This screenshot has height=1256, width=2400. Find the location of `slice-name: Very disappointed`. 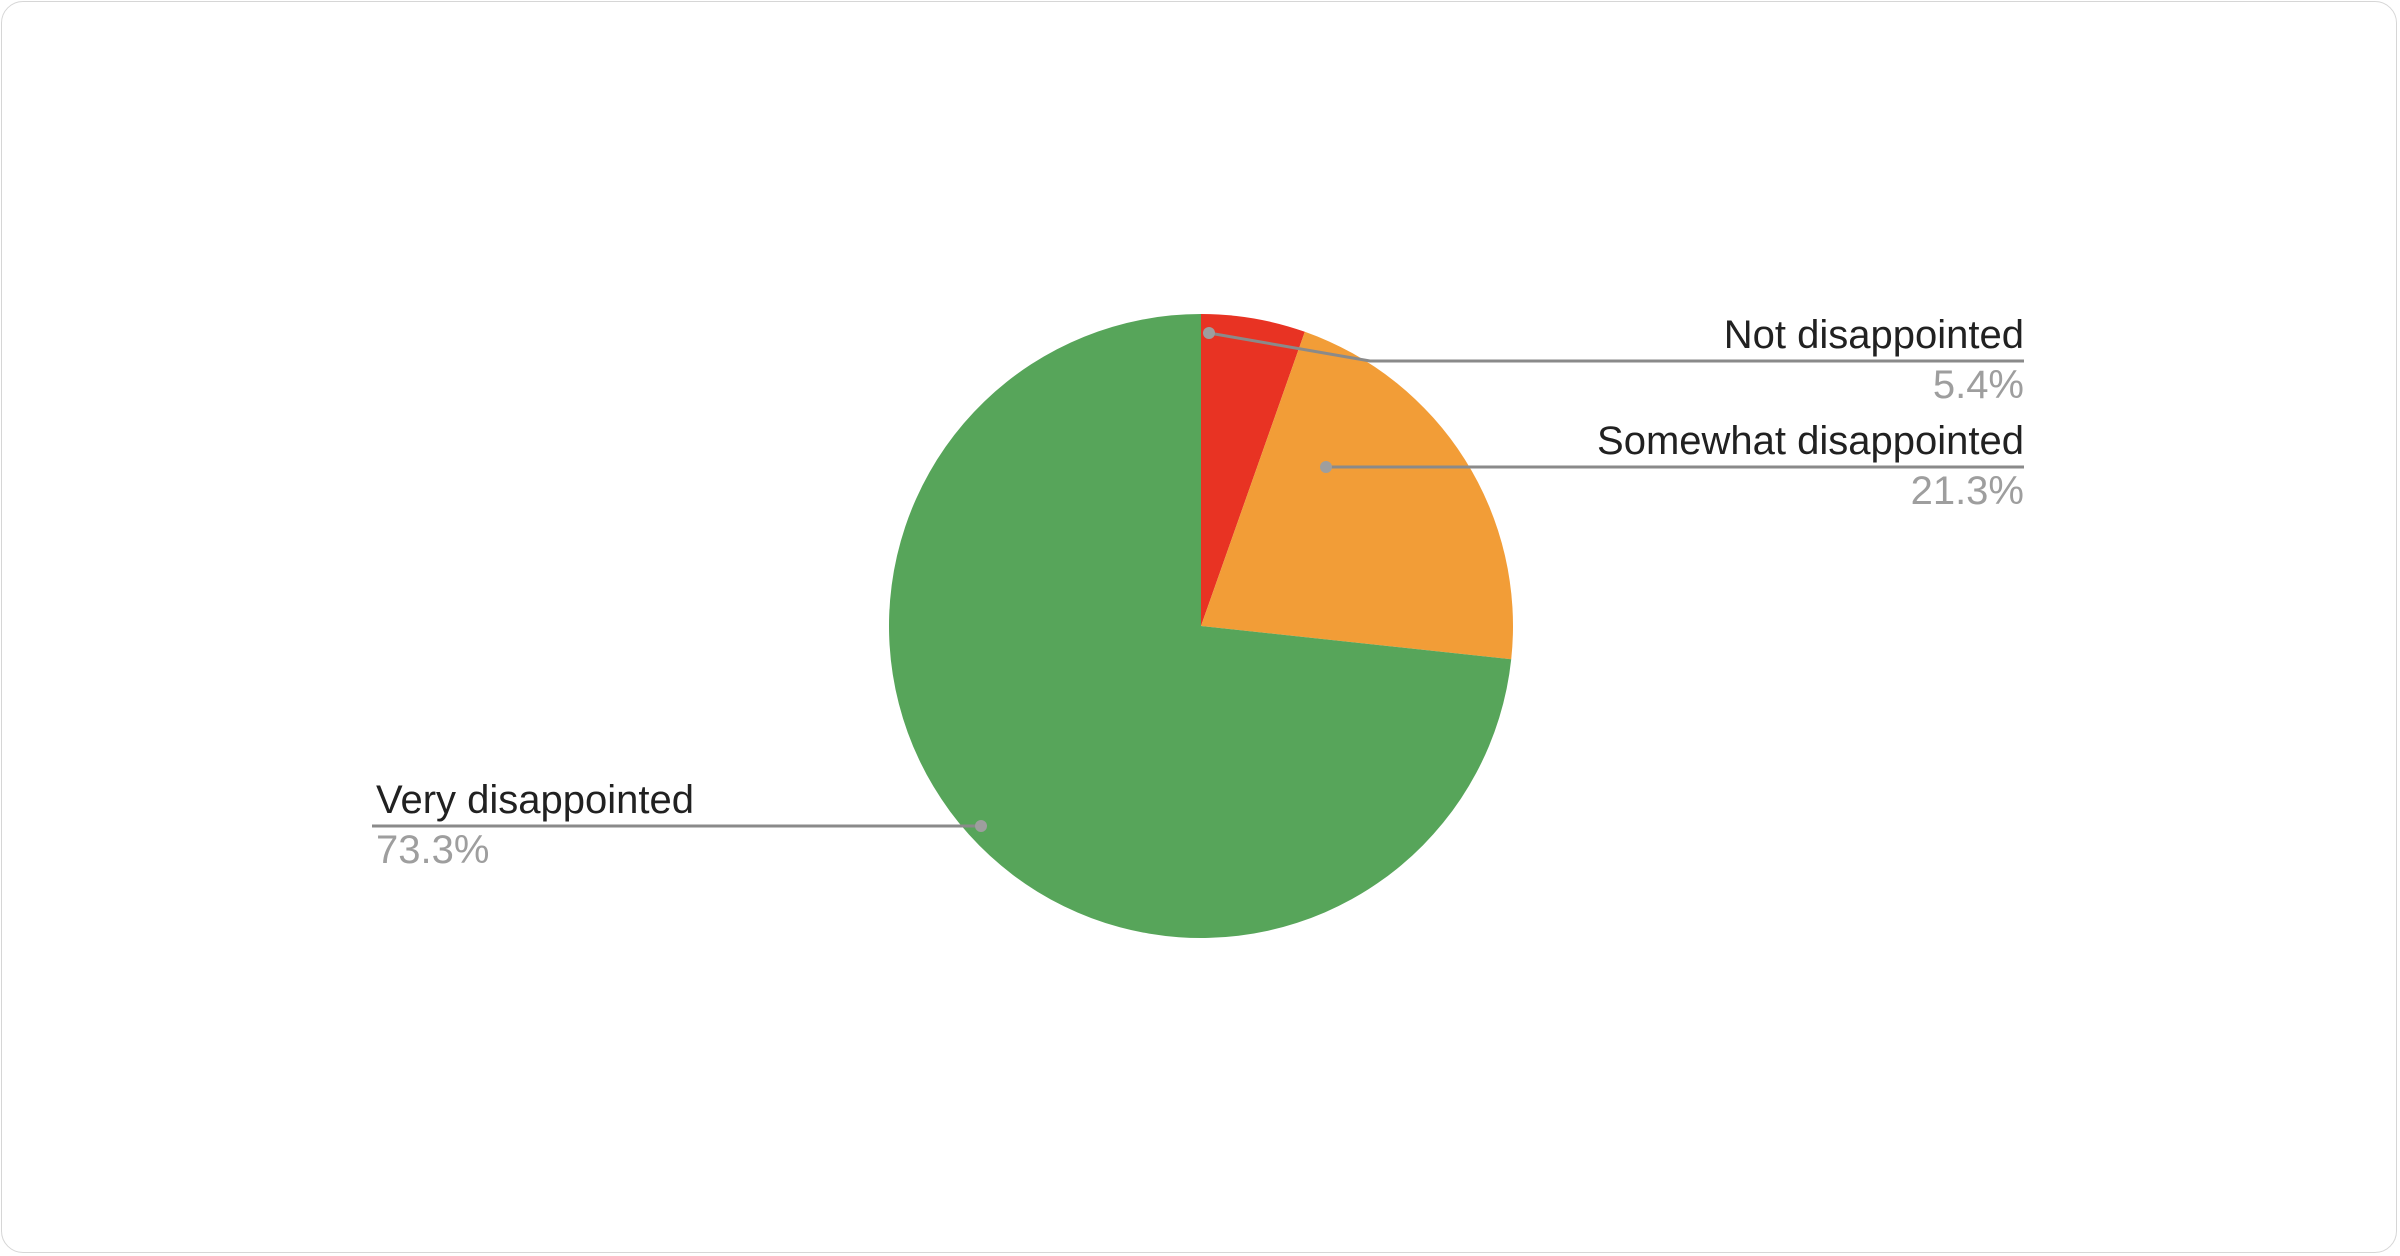

slice-name: Very disappointed is located at coordinates (535, 800).